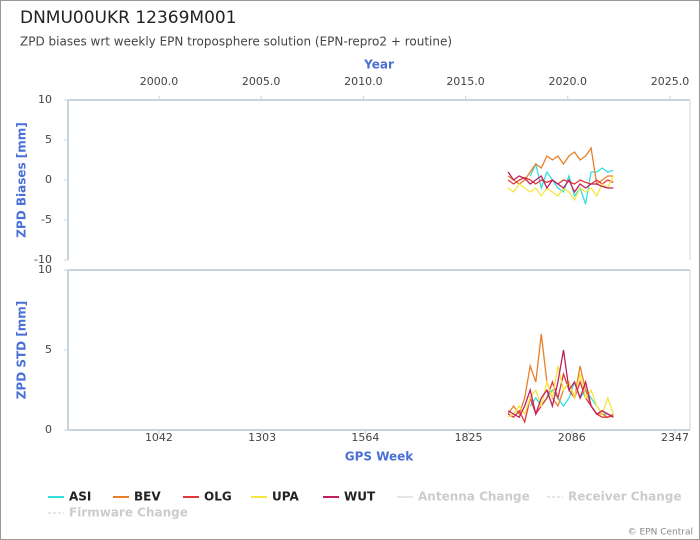  What do you see at coordinates (474, 497) in the screenshot?
I see `legend-label: Antenna Change` at bounding box center [474, 497].